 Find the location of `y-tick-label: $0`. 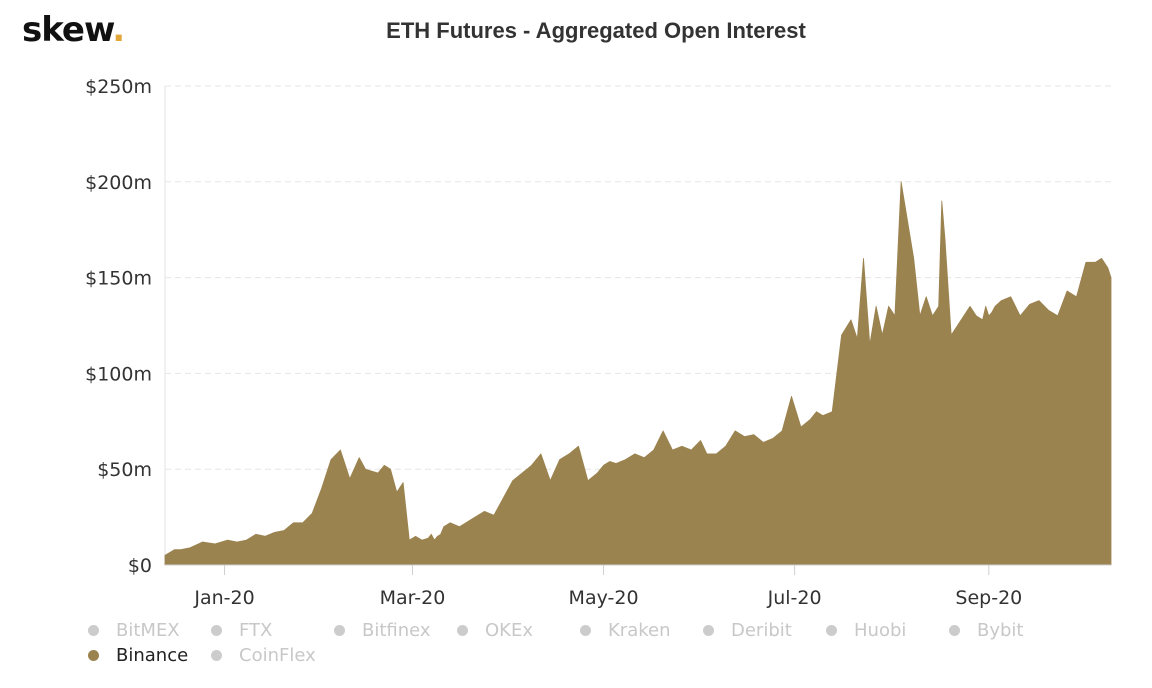

y-tick-label: $0 is located at coordinates (140, 566).